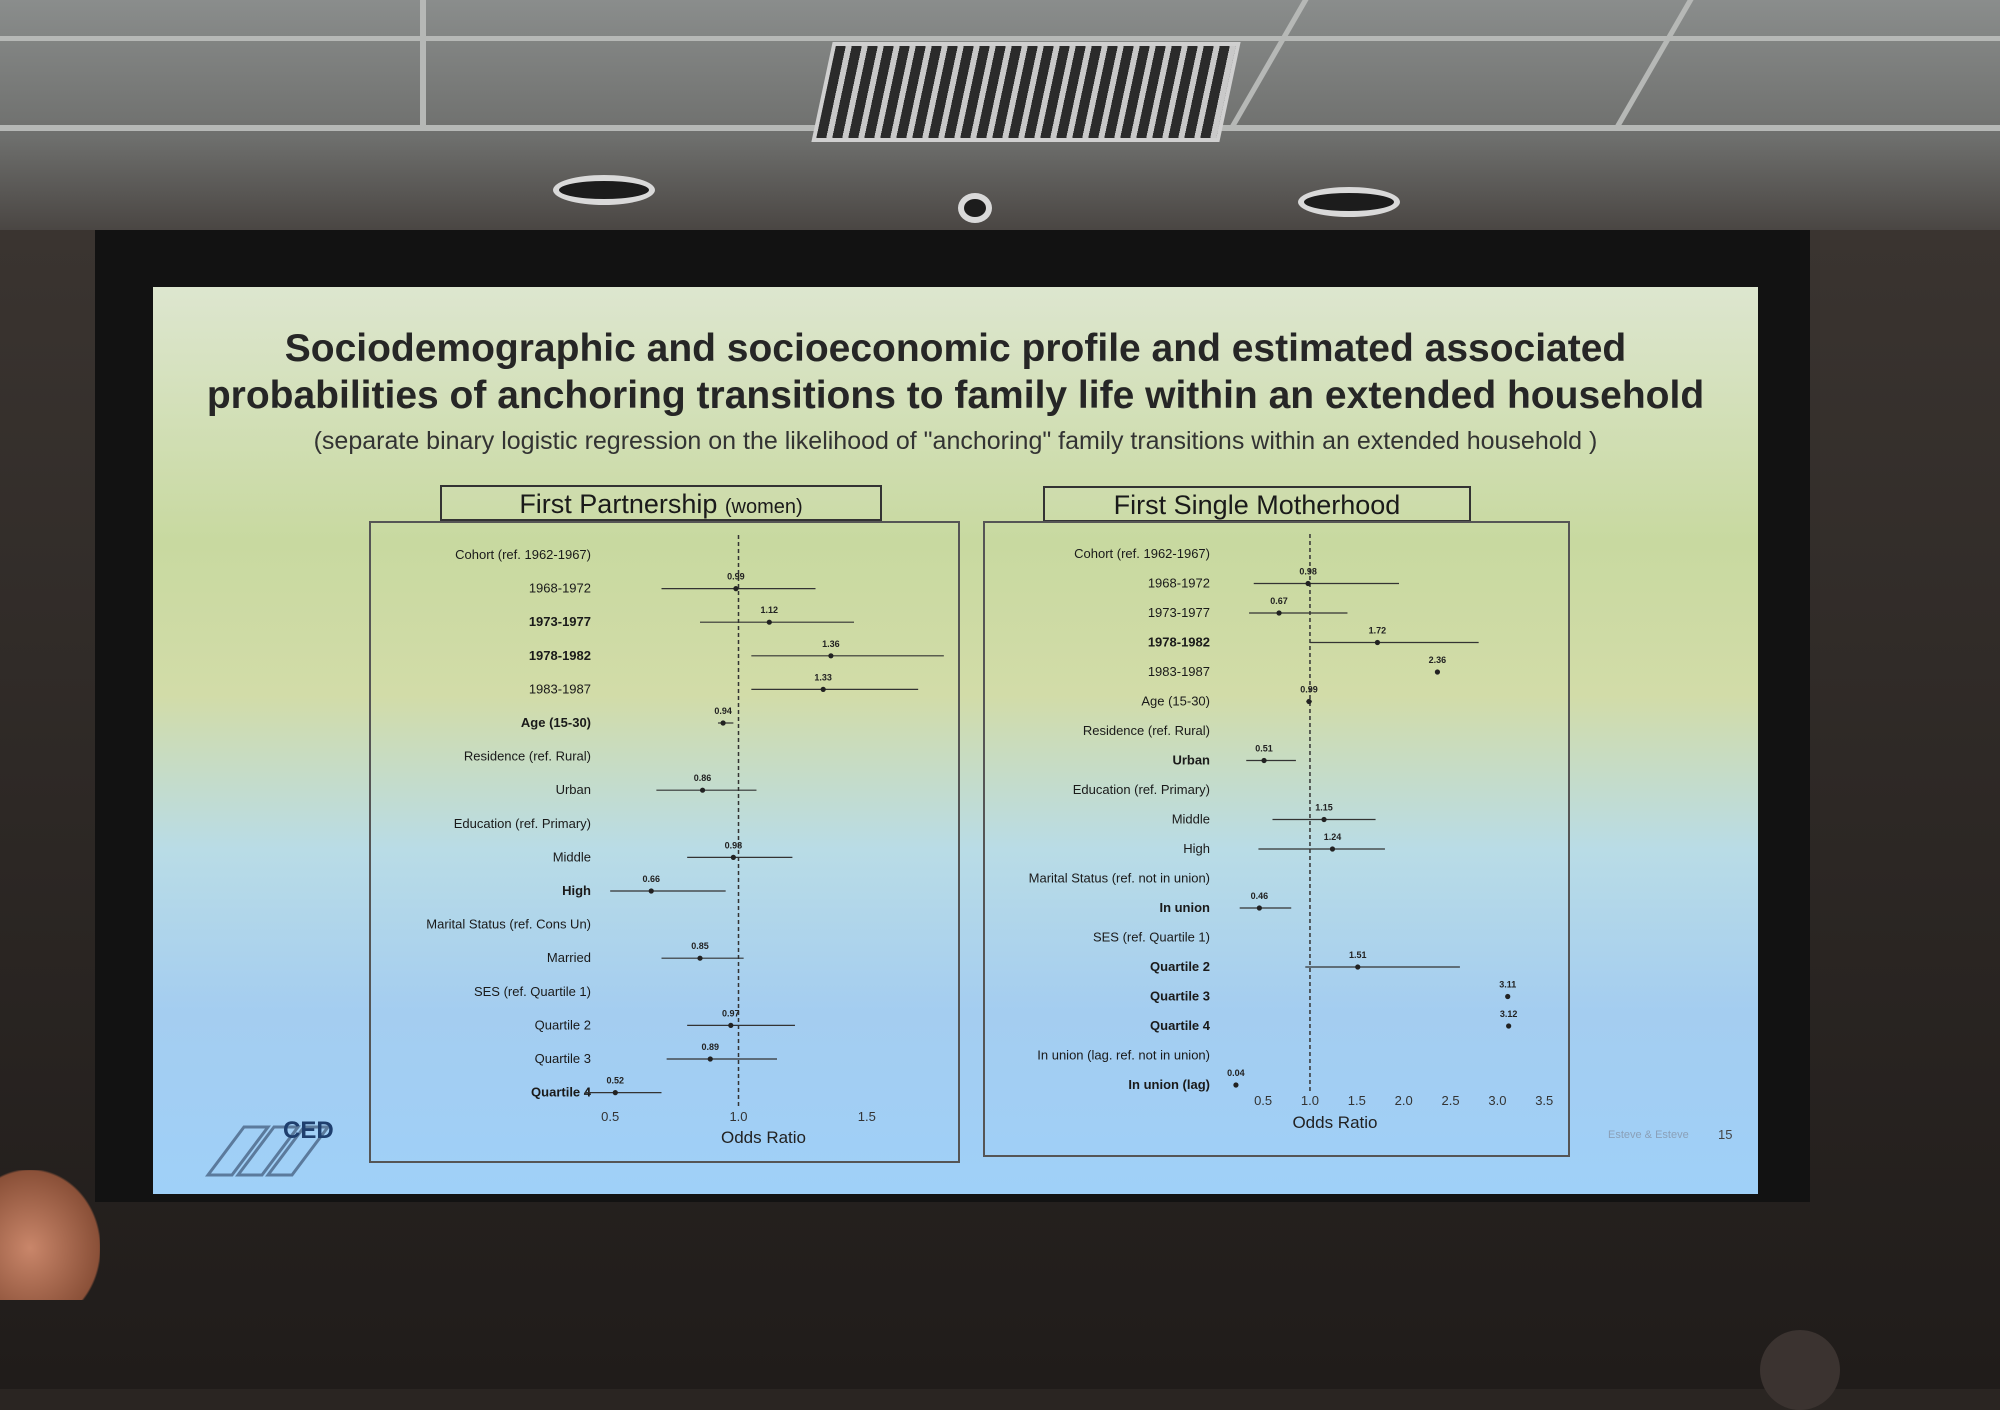  I want to click on row-label: Middle, so click(1191, 819).